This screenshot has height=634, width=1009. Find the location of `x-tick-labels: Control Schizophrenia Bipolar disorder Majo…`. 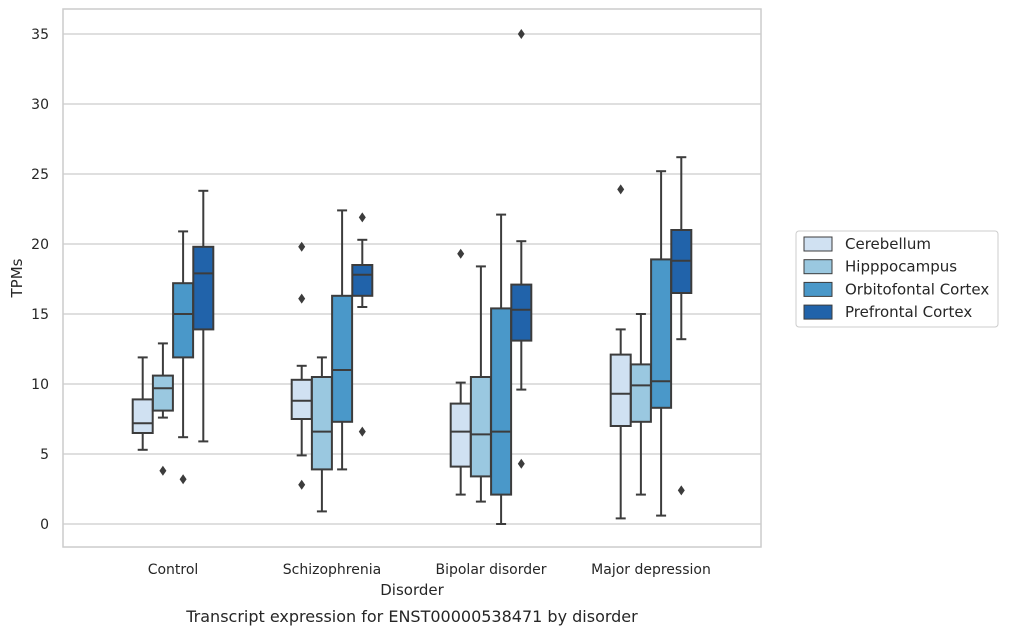

x-tick-labels: Control Schizophrenia Bipolar disorder Majo… is located at coordinates (429, 570).